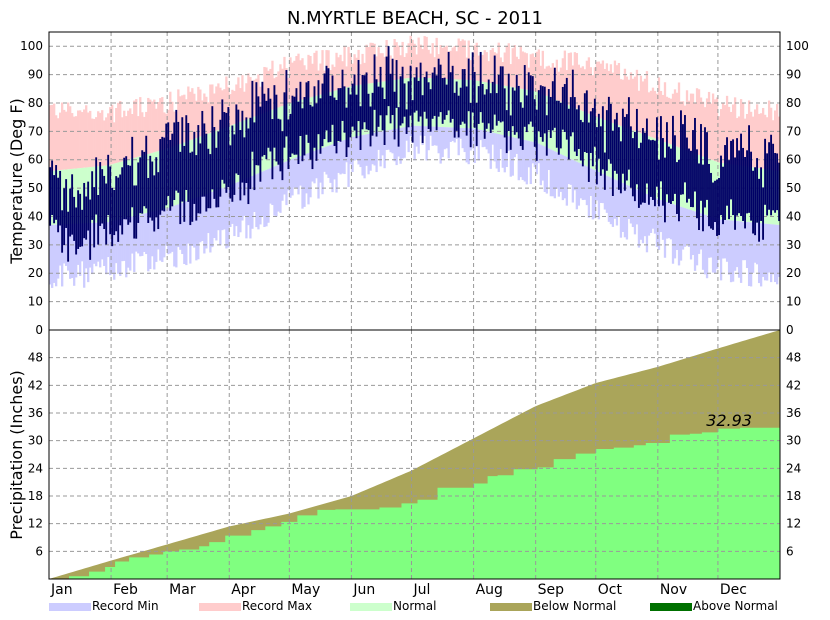 This screenshot has height=620, width=830. What do you see at coordinates (551, 590) in the screenshot?
I see `month-label: Sep` at bounding box center [551, 590].